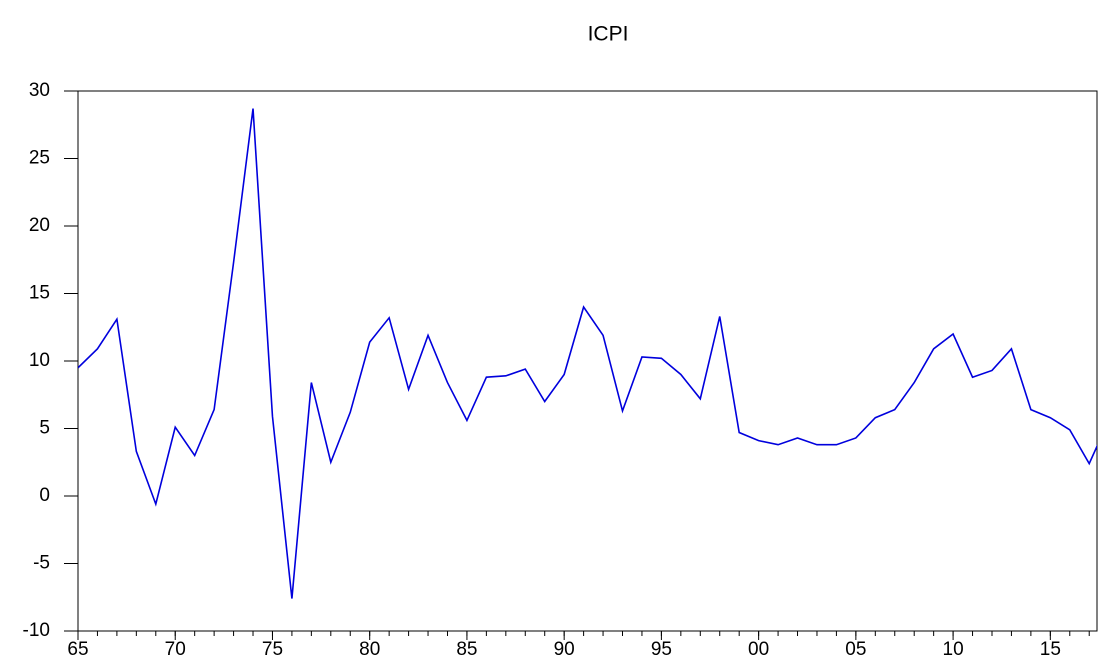  Describe the element at coordinates (661, 649) in the screenshot. I see `x-tick-label: 95` at that location.